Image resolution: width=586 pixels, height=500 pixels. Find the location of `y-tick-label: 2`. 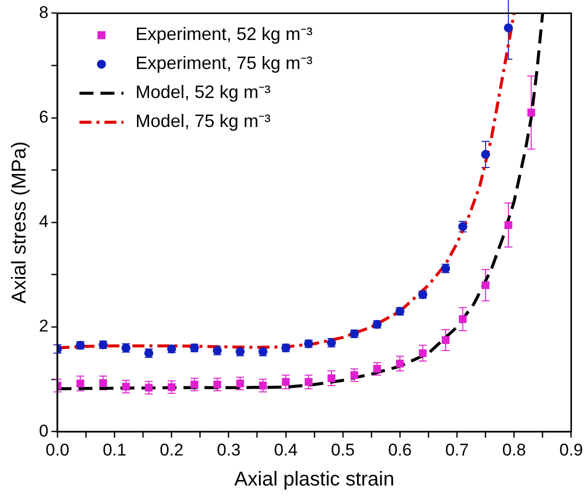

y-tick-label: 2 is located at coordinates (43, 326).